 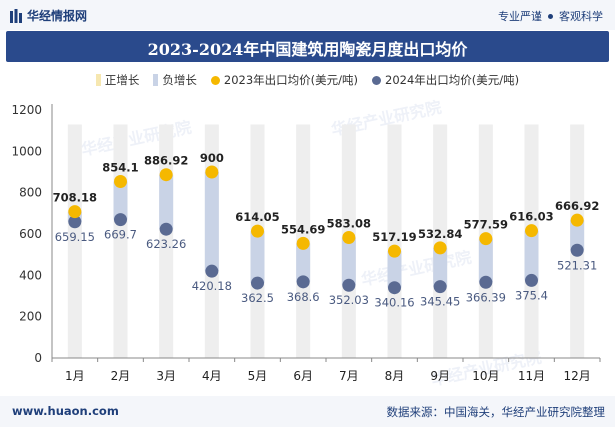 I want to click on title-bar: 2023-2024年中国建筑用陶瓷月度出口均价, so click(x=307, y=46).